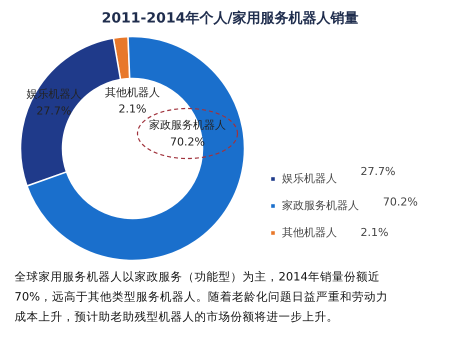 Image resolution: width=459 pixels, height=340 pixels. I want to click on legend-label: 家政服务机器人, so click(320, 205).